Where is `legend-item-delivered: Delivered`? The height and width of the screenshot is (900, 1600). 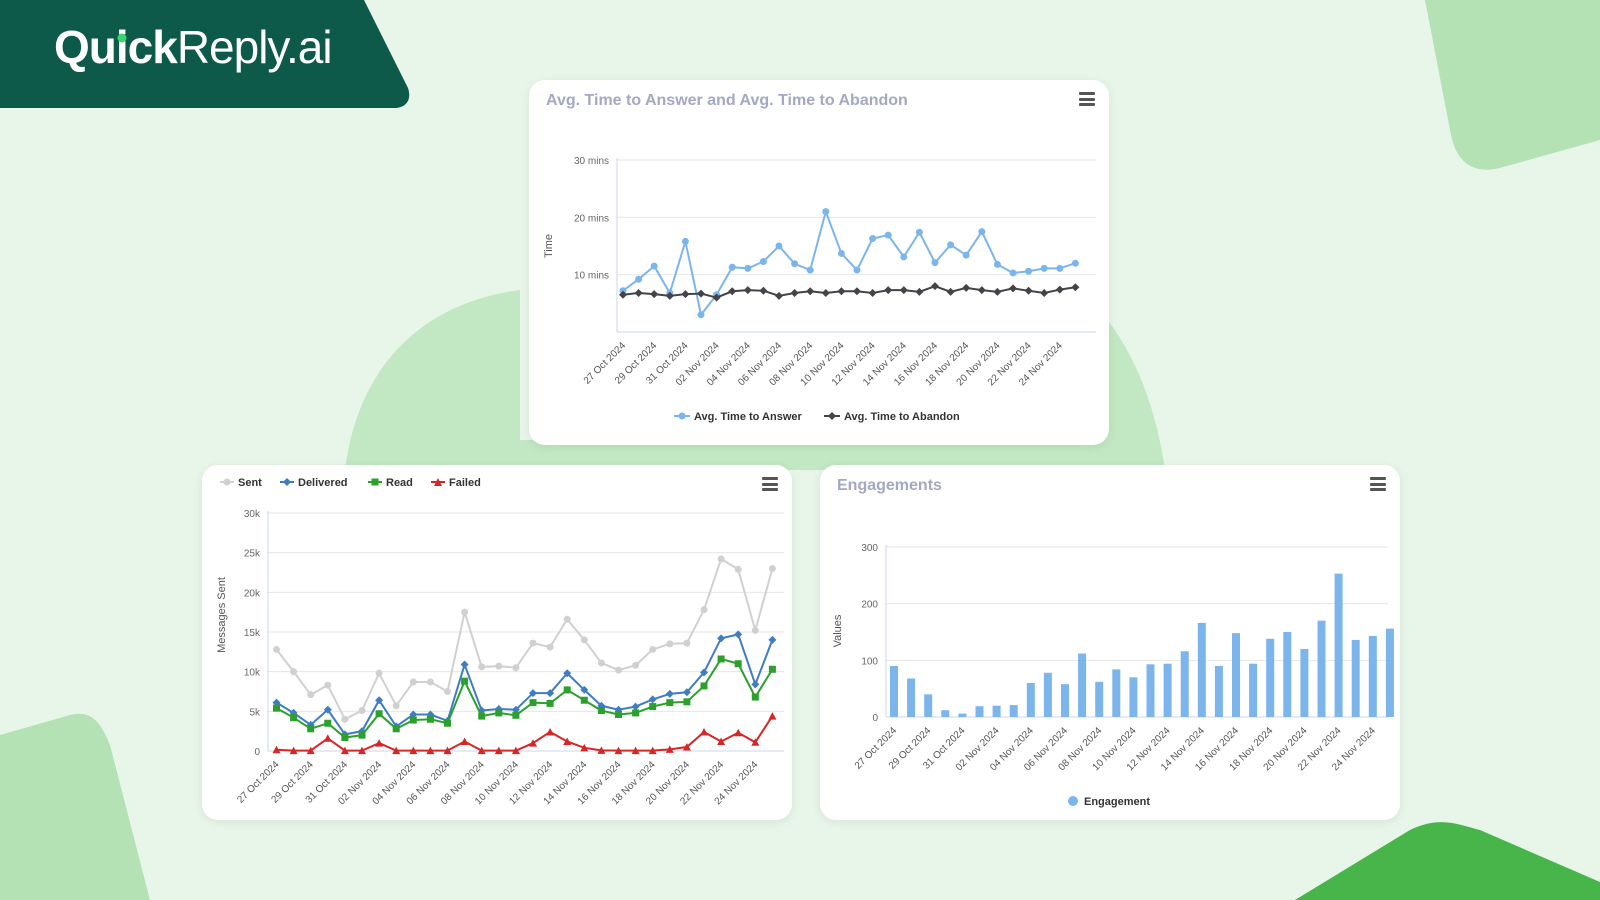
legend-item-delivered: Delivered is located at coordinates (323, 483).